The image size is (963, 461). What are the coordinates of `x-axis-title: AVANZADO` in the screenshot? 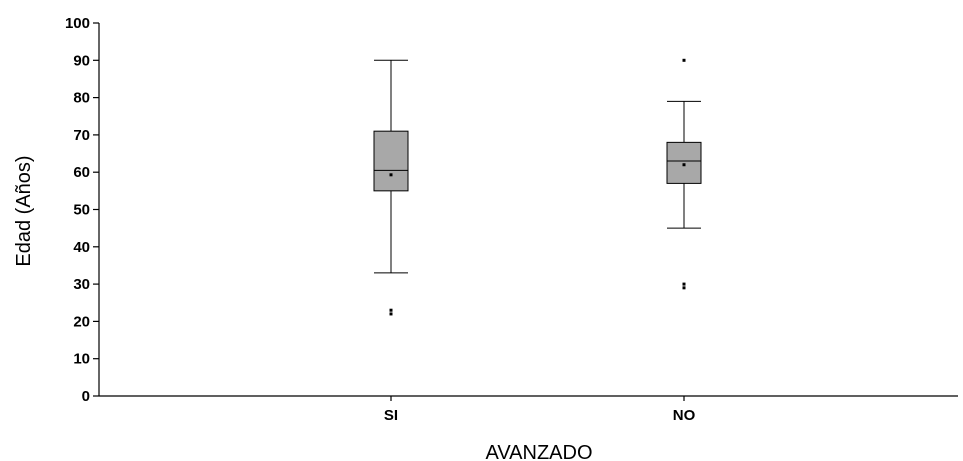 It's located at (538, 451).